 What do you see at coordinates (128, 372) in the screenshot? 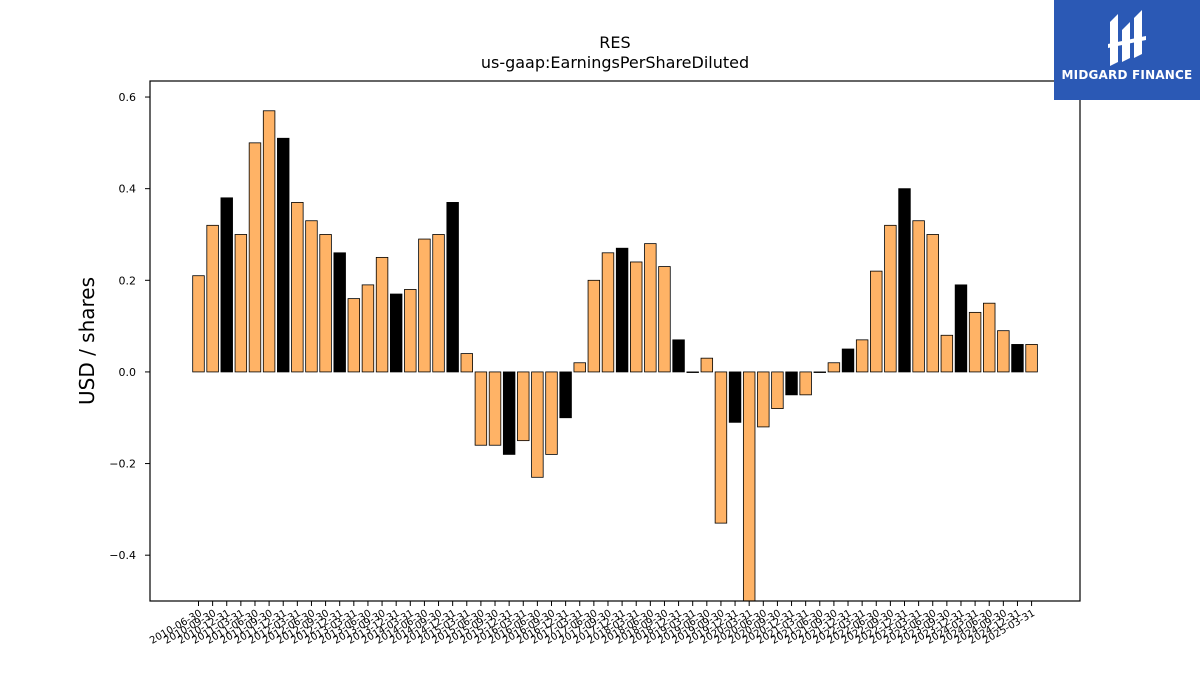
I see `y-tick-label: 0.0` at bounding box center [128, 372].